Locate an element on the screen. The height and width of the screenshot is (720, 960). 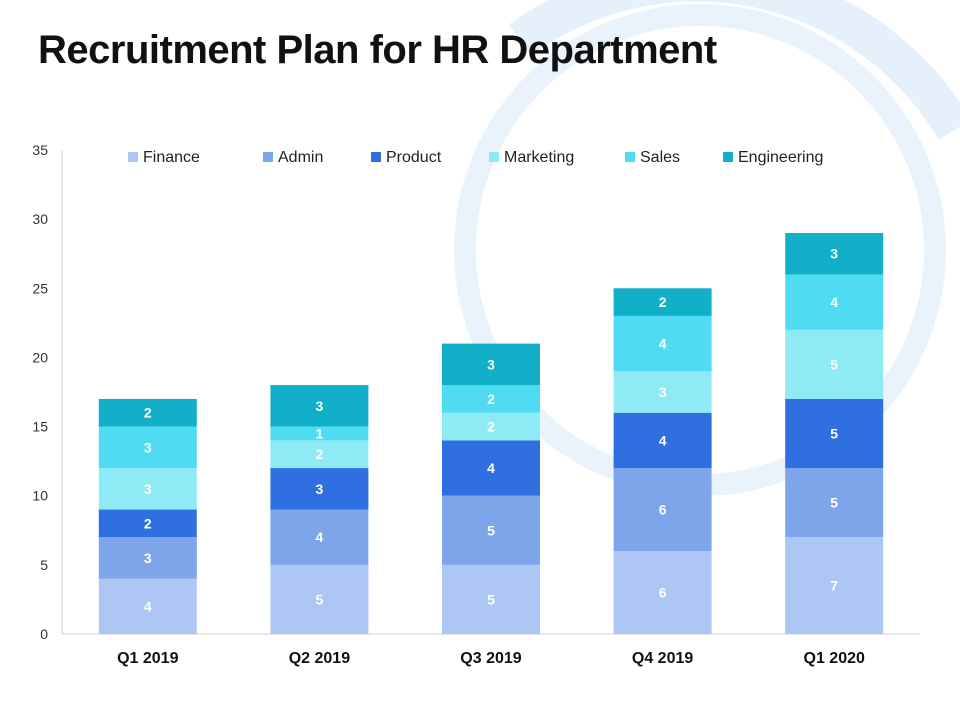
page-title: Recruitment Plan for HR Department is located at coordinates (377, 50).